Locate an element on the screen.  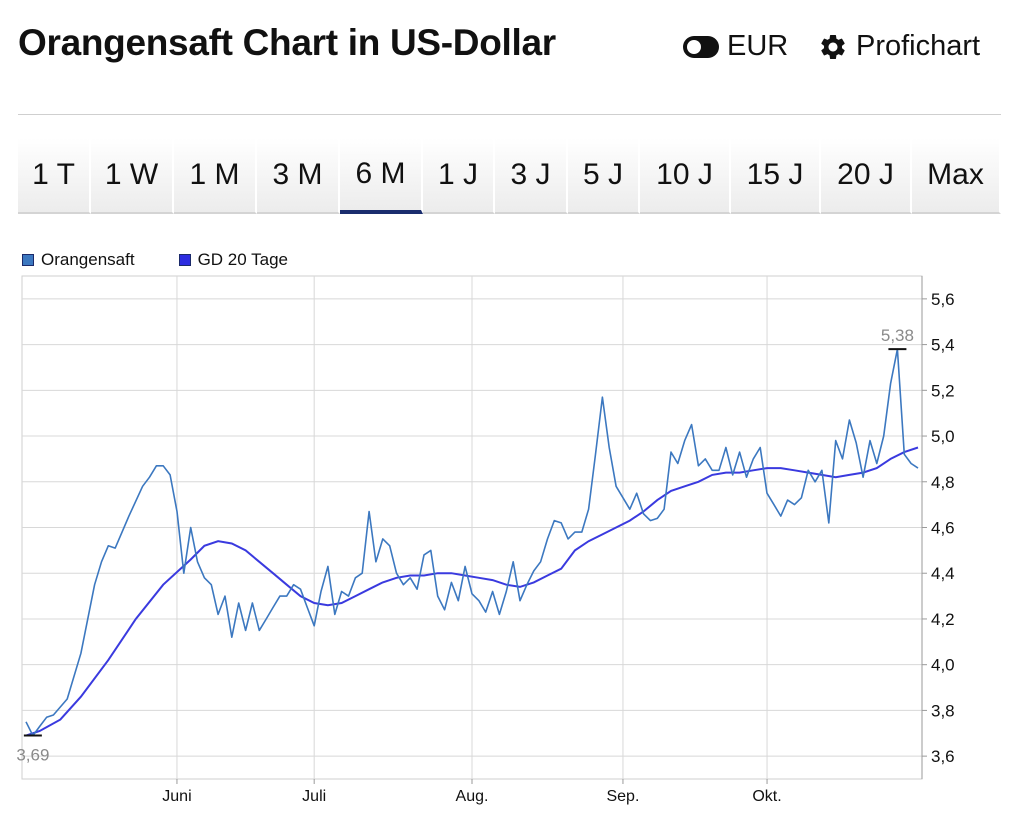
legend-swatch-sma is located at coordinates (184, 260).